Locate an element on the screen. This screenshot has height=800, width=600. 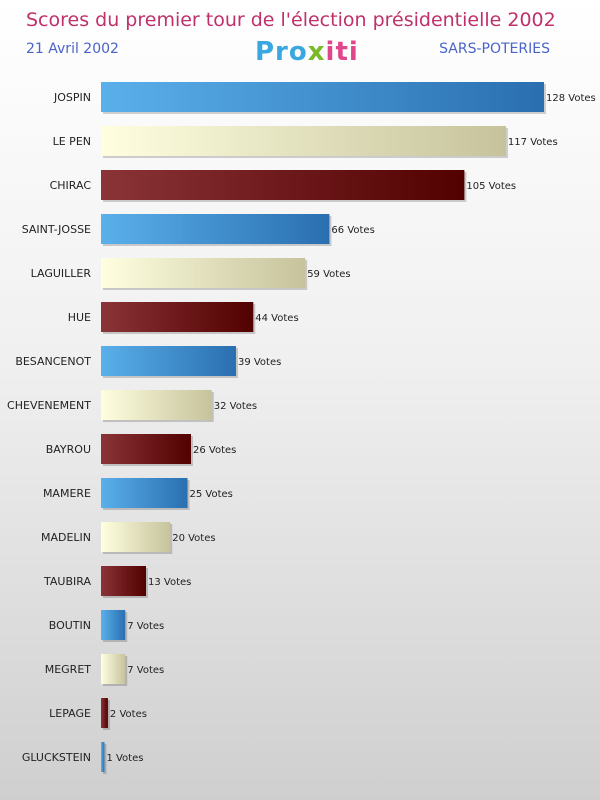
proxiti-logo: Proxiti is located at coordinates (307, 52).